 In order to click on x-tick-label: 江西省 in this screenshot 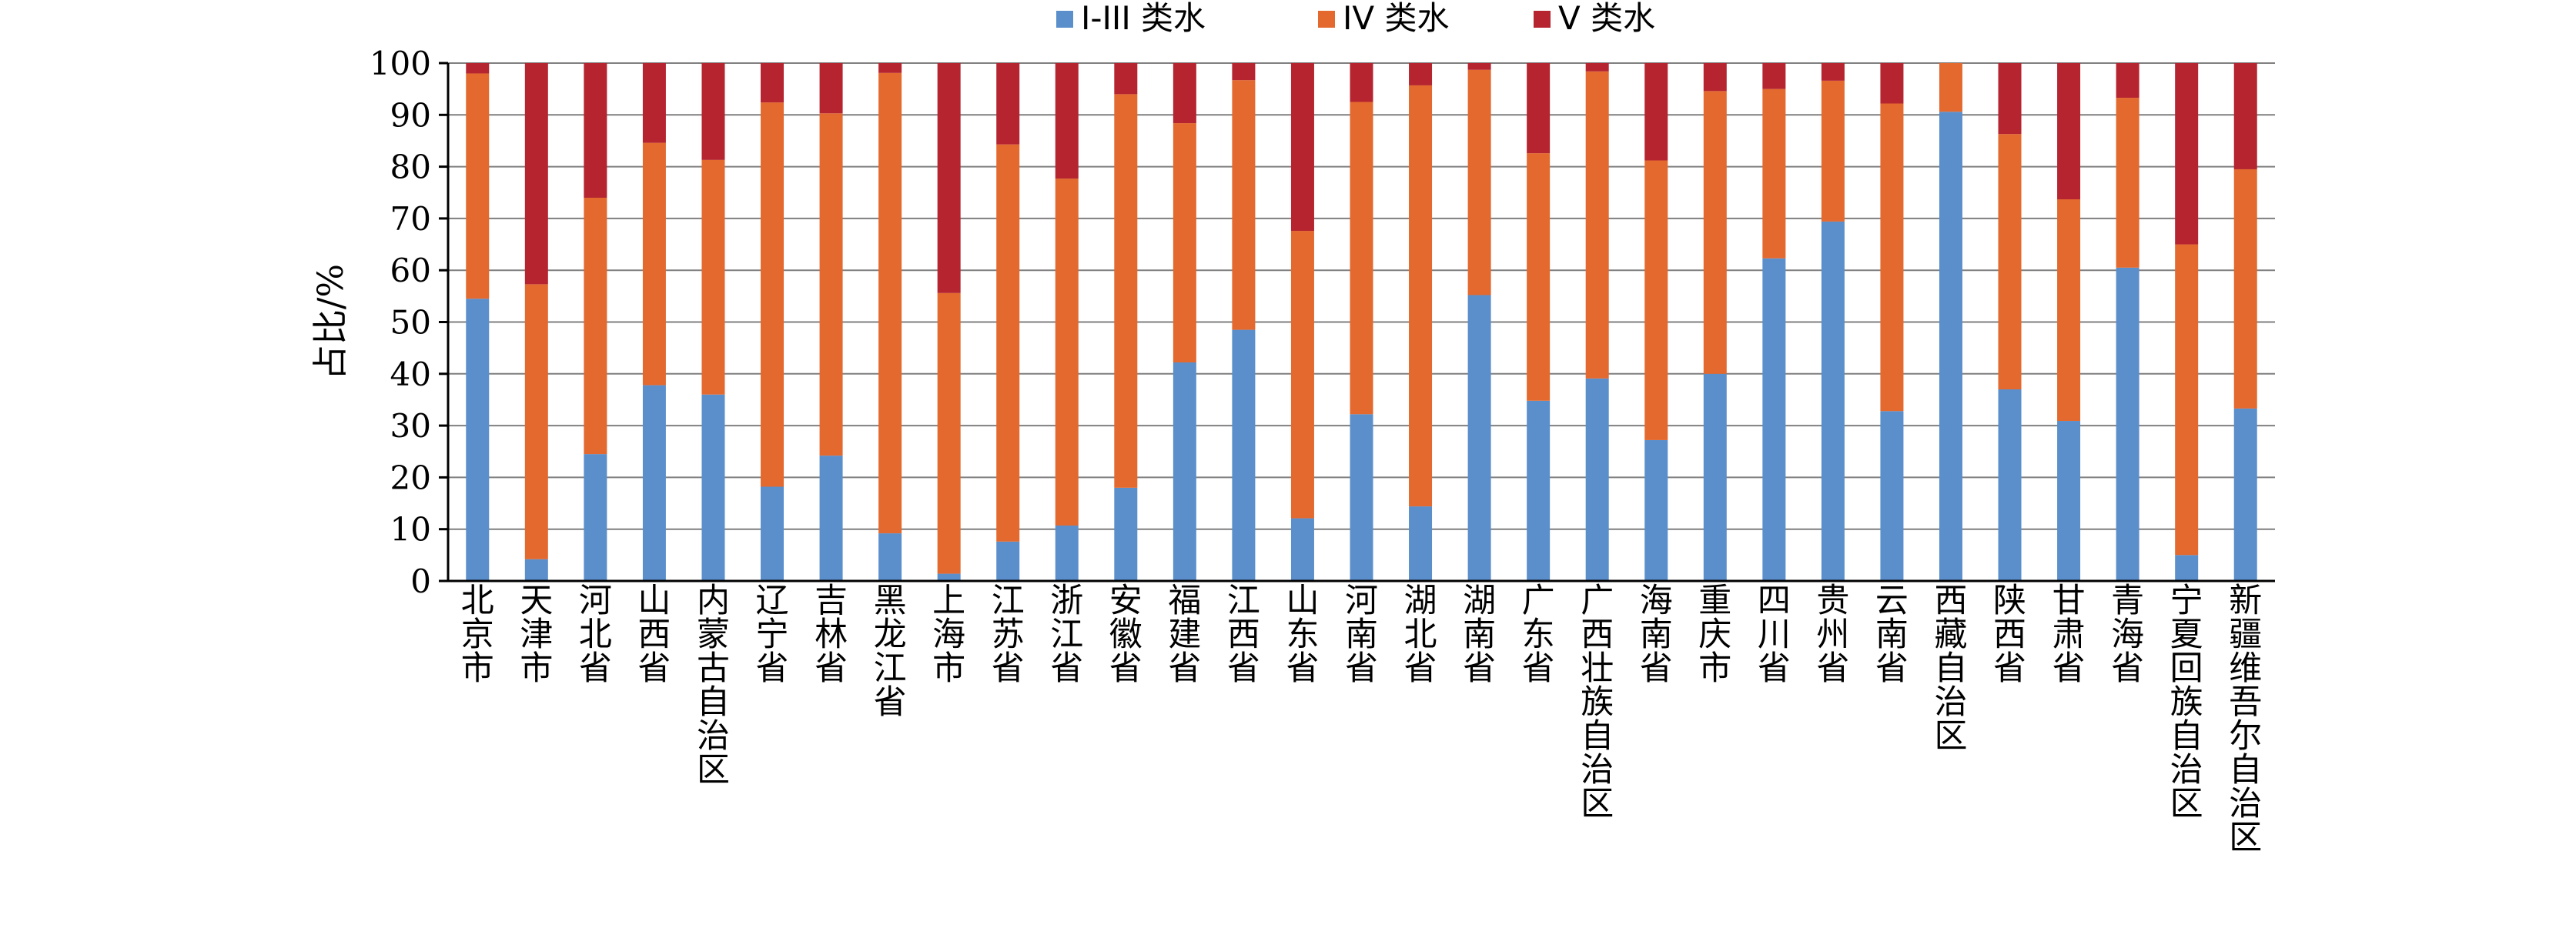, I will do `click(1243, 635)`.